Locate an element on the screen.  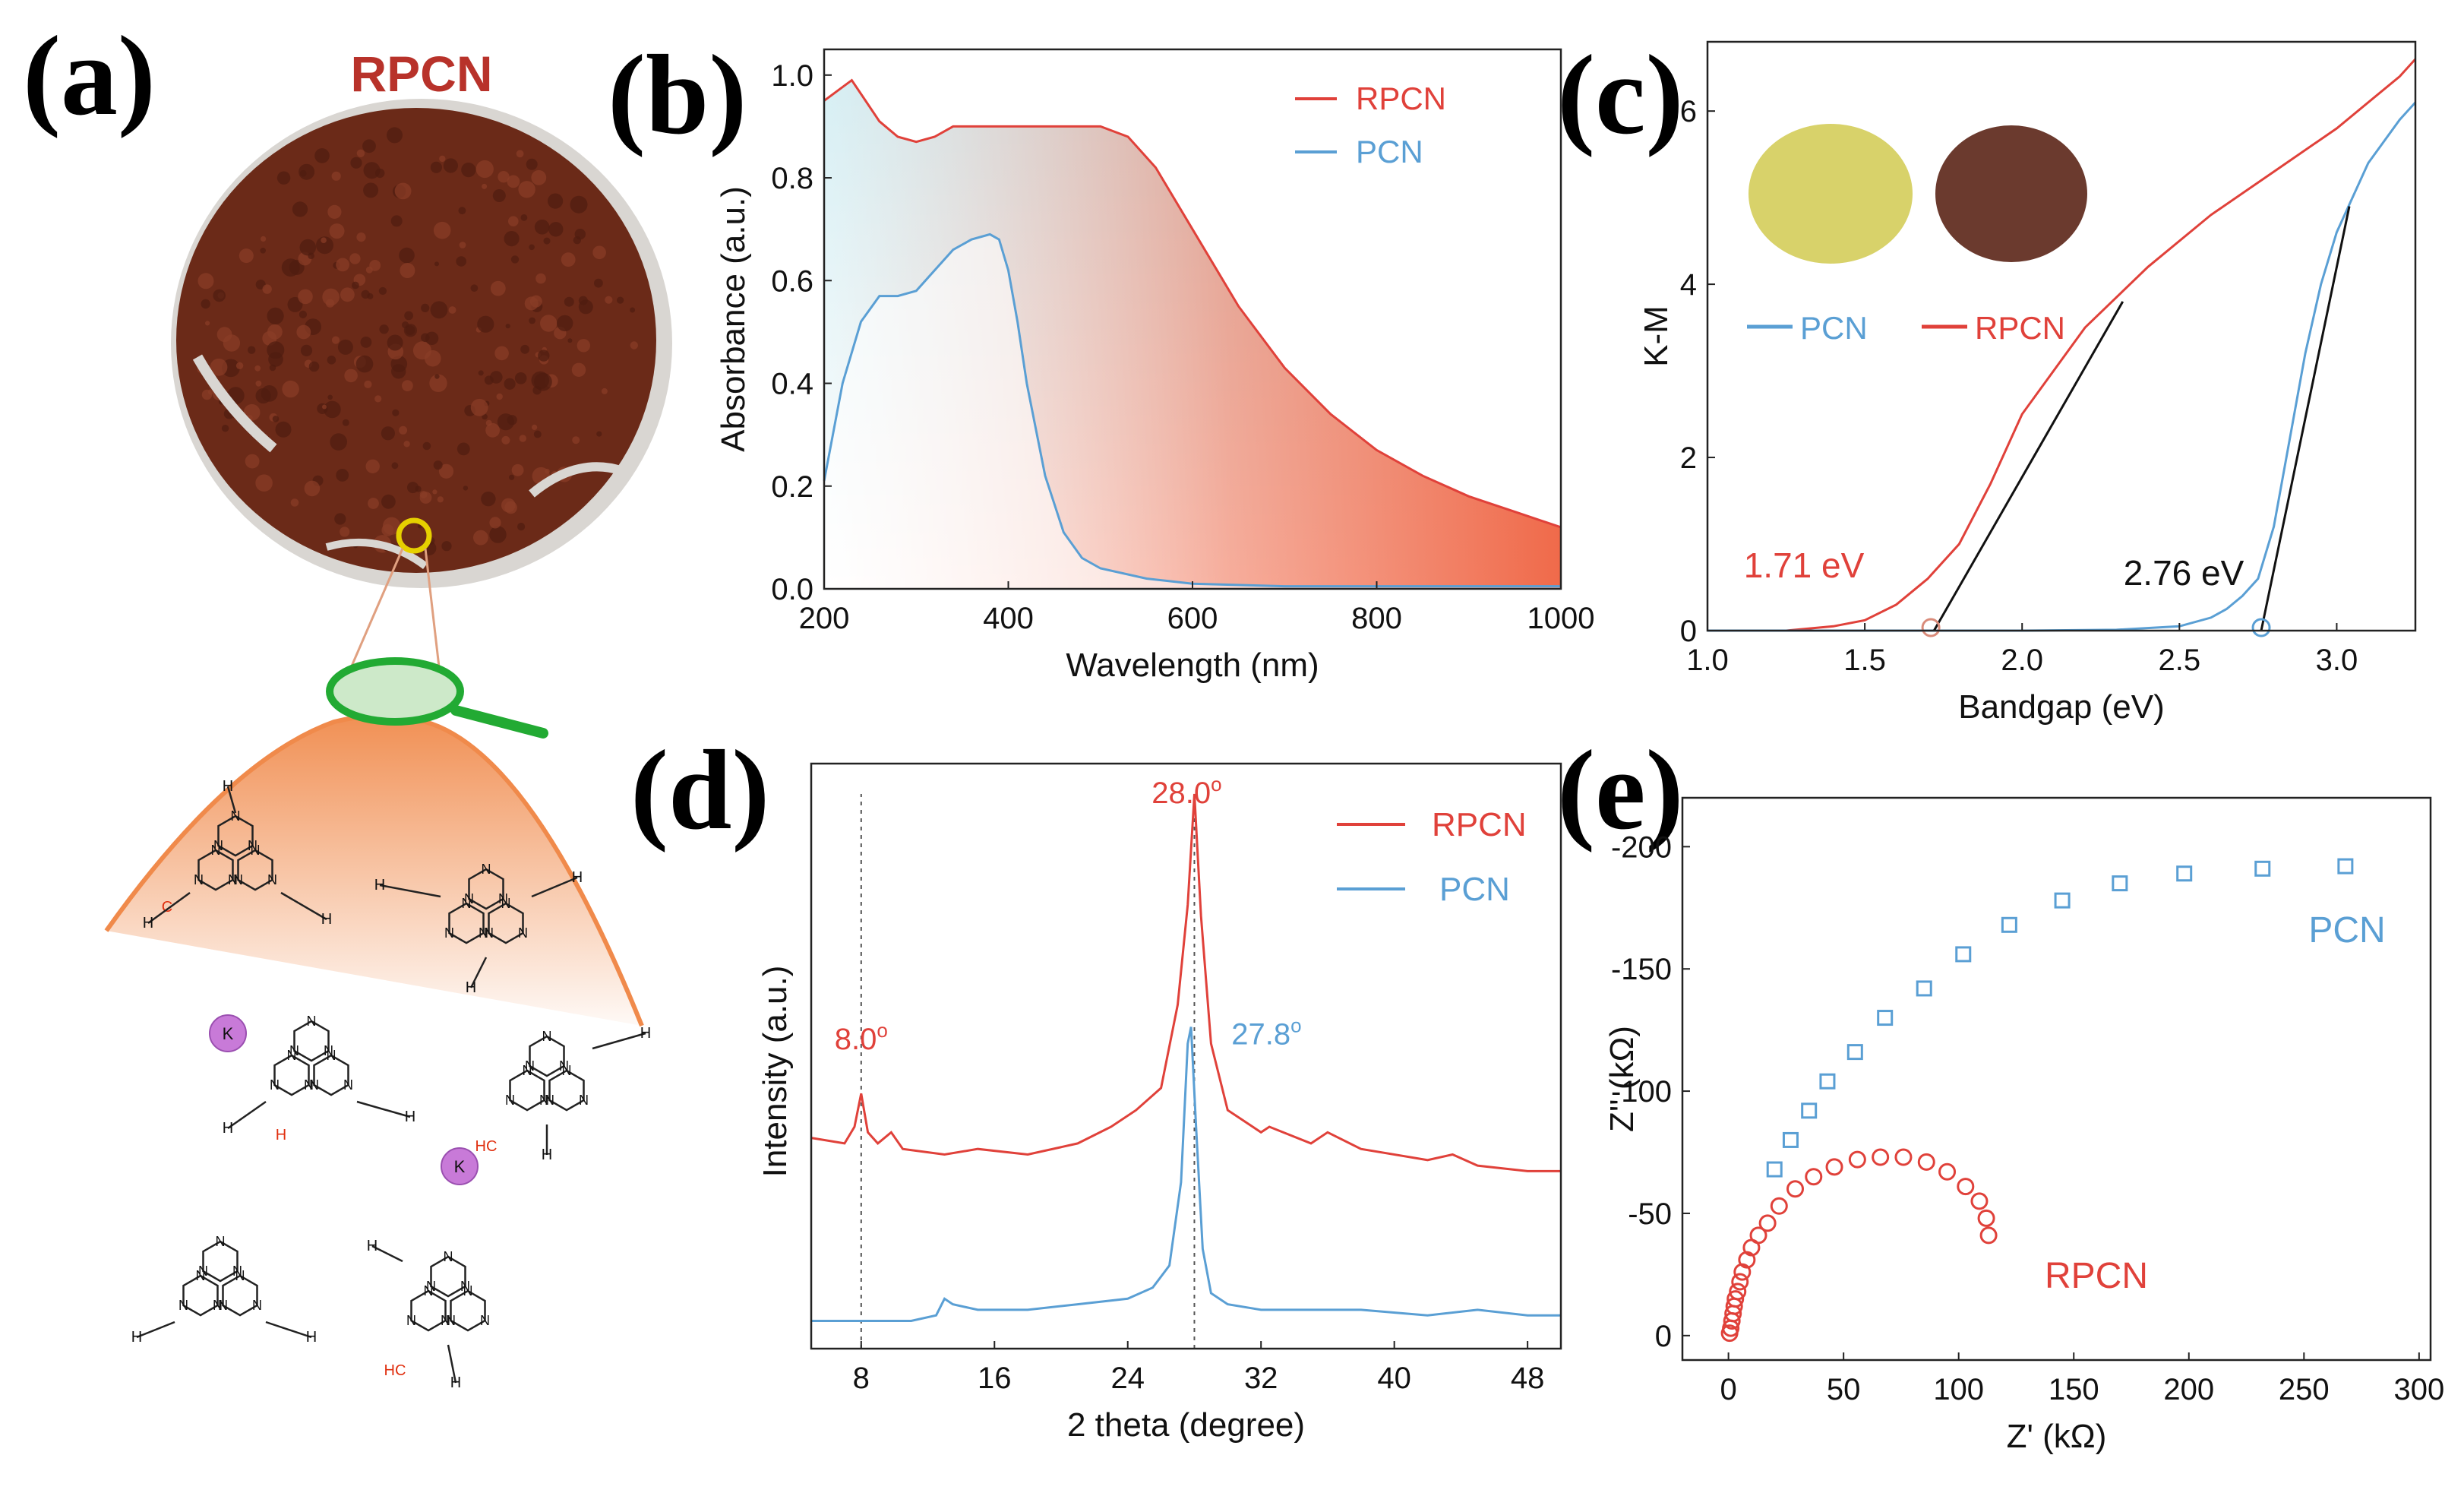
d-x-tick-label: 32 is located at coordinates (1261, 1378).